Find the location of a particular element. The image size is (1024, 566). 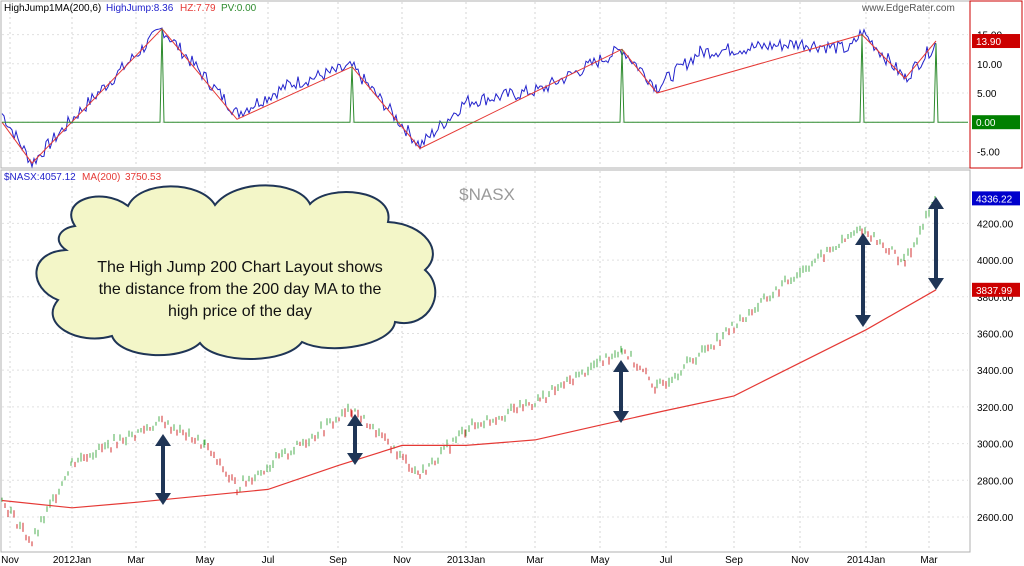

y-tick-label: 3200.00 is located at coordinates (995, 408).